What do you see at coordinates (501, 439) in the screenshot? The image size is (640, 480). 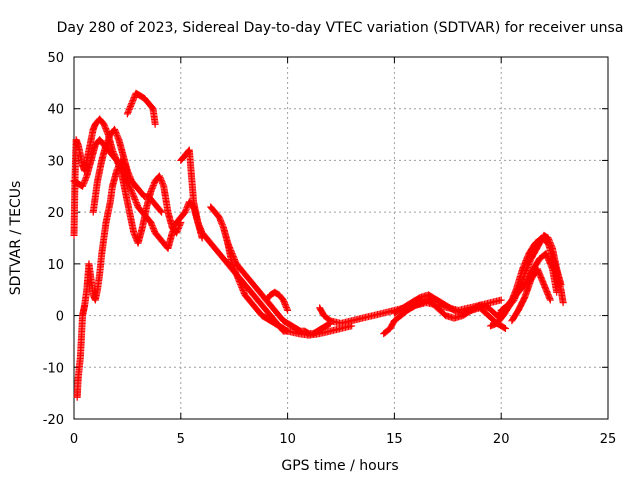 I see `x-tick-label: 20` at bounding box center [501, 439].